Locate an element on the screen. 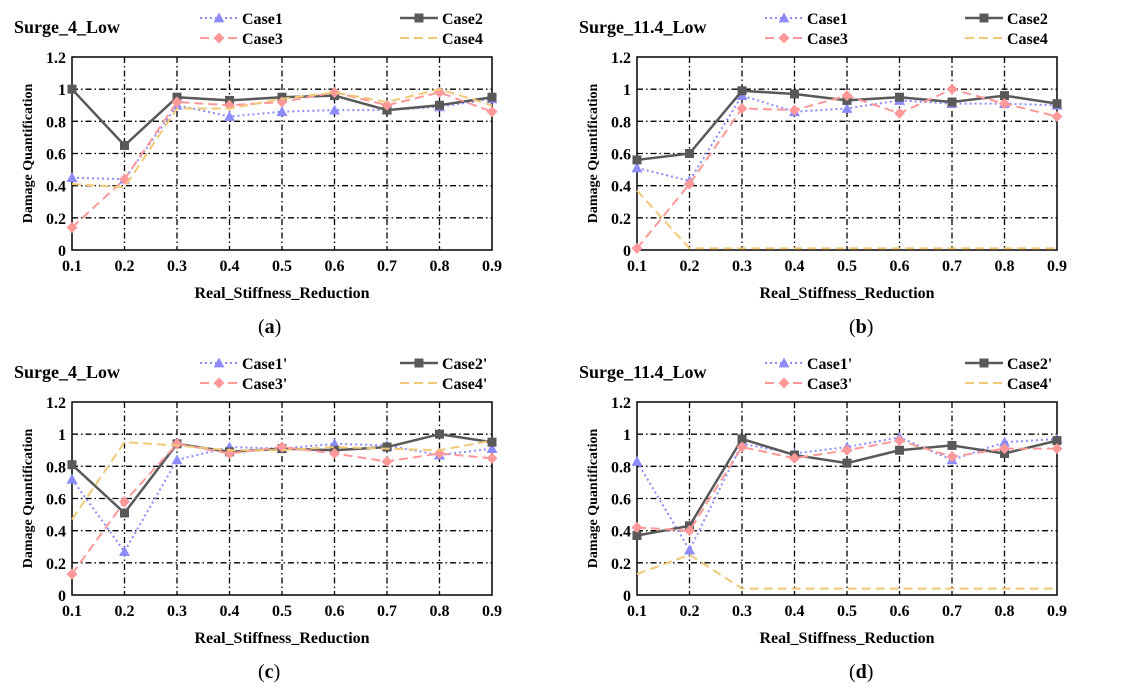 The image size is (1130, 691). caption-b: (b) is located at coordinates (861, 327).